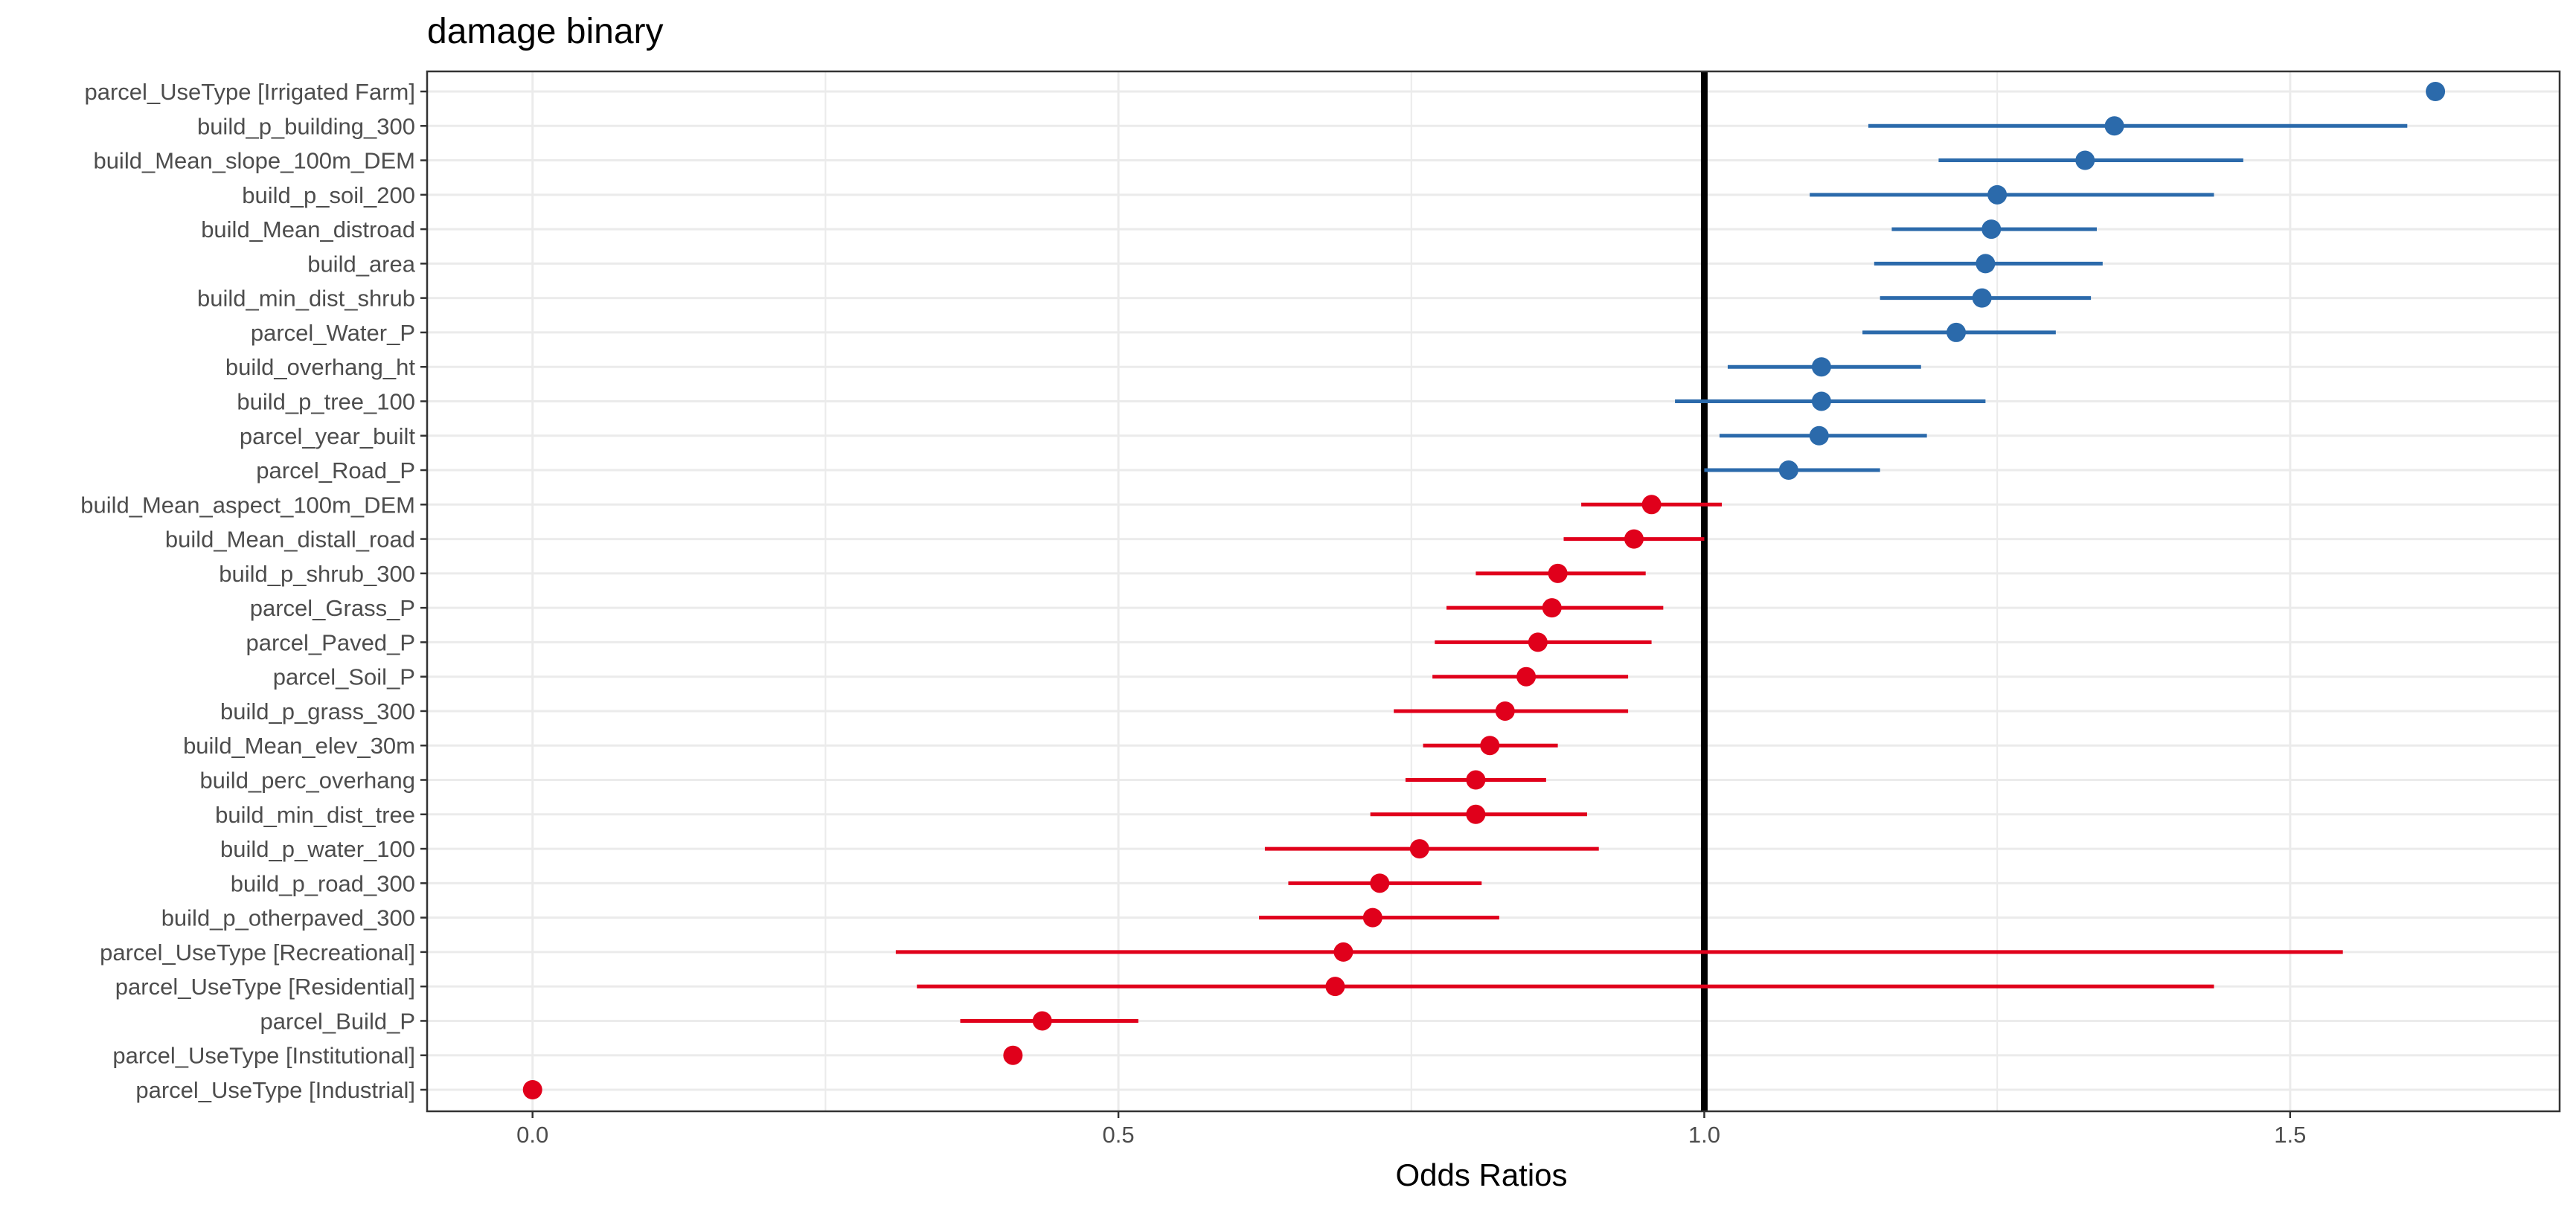 Image resolution: width=2576 pixels, height=1208 pixels. I want to click on y-tick-label: build_Mean_slope_100m_DEM, so click(254, 161).